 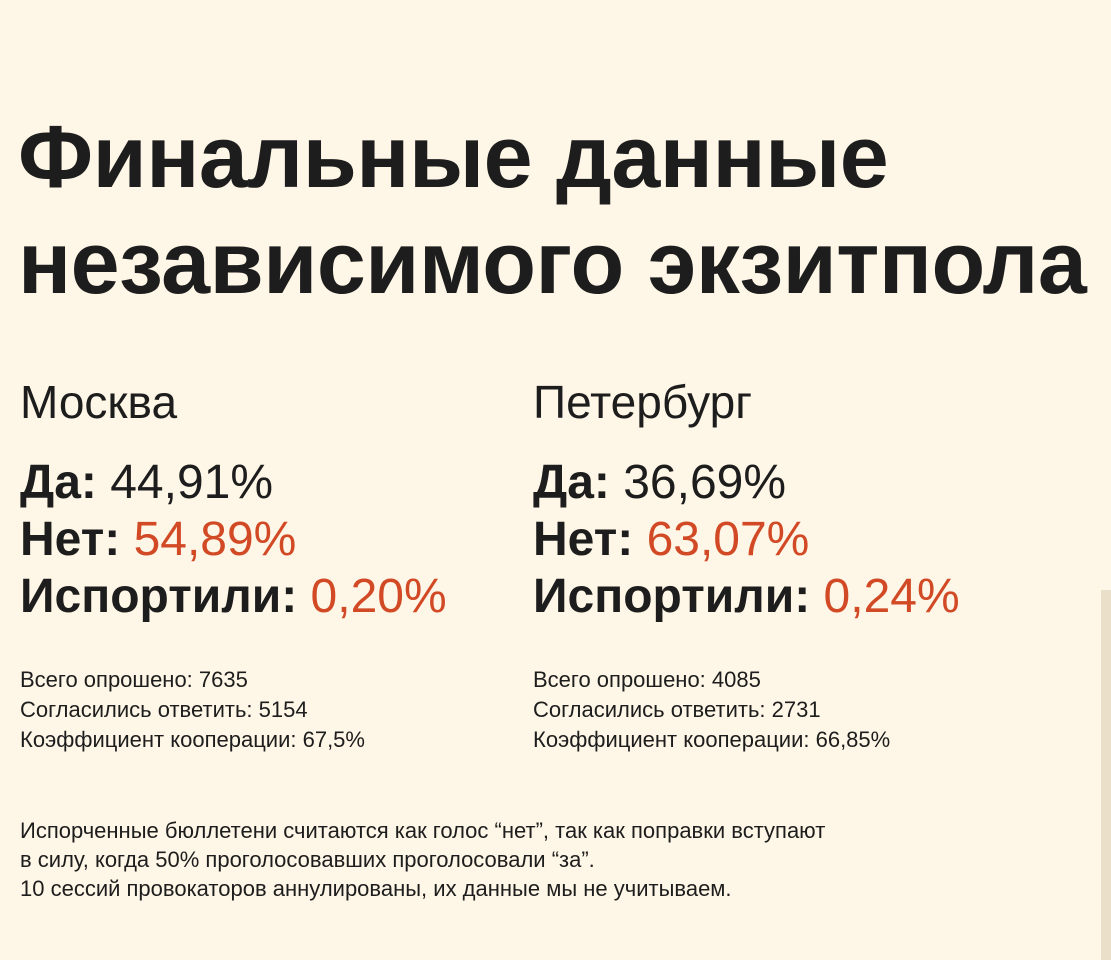 What do you see at coordinates (643, 402) in the screenshot?
I see `city-name: Петербург` at bounding box center [643, 402].